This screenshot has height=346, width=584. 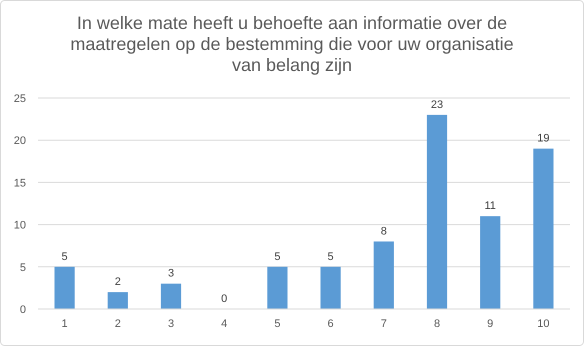 I want to click on x-tick-label: 6, so click(x=331, y=324).